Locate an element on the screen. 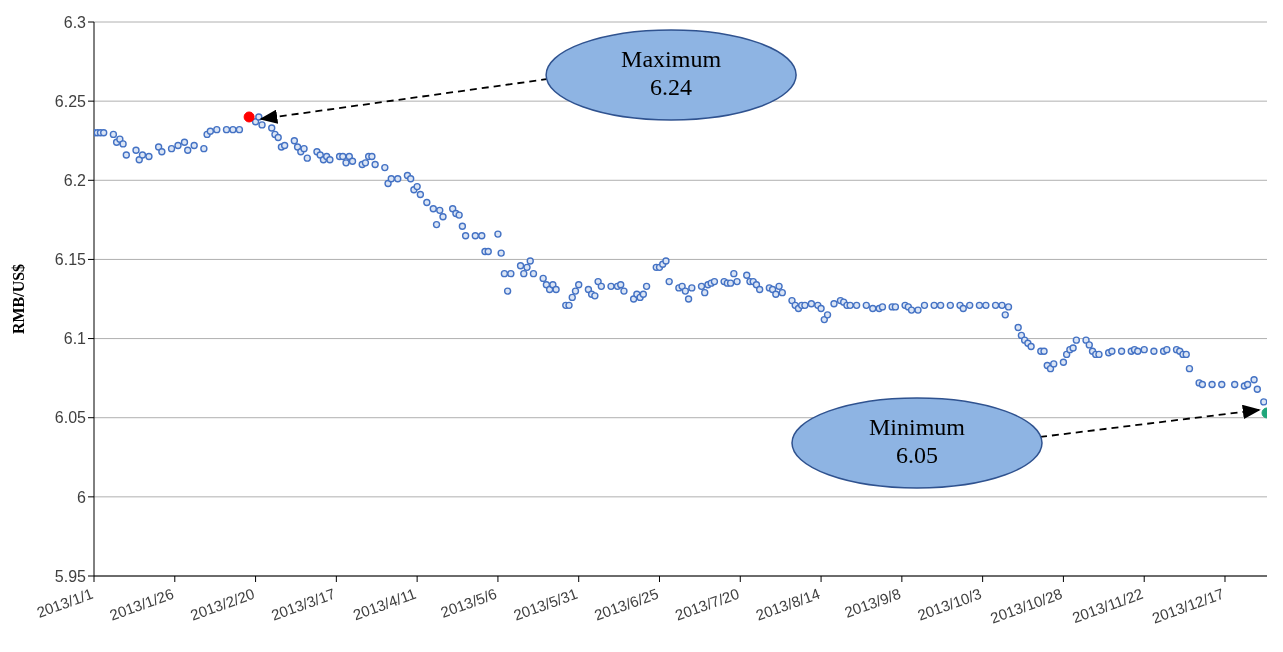  annotation: Maximum 6.24 is located at coordinates (671, 72).